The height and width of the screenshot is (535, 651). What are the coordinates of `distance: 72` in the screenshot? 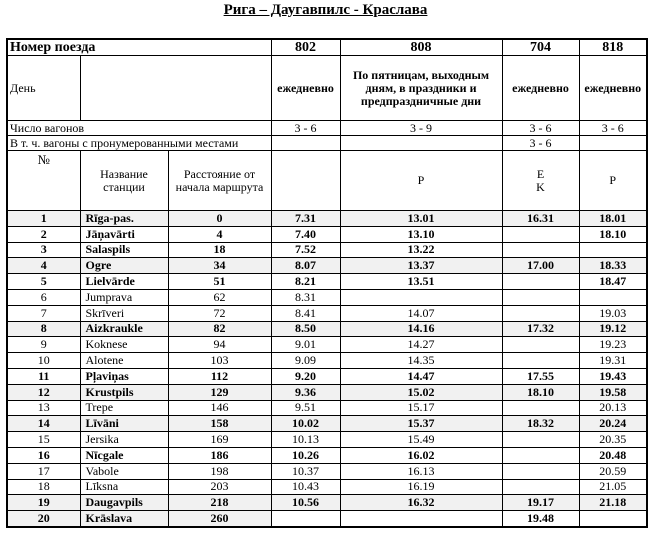 It's located at (219, 313).